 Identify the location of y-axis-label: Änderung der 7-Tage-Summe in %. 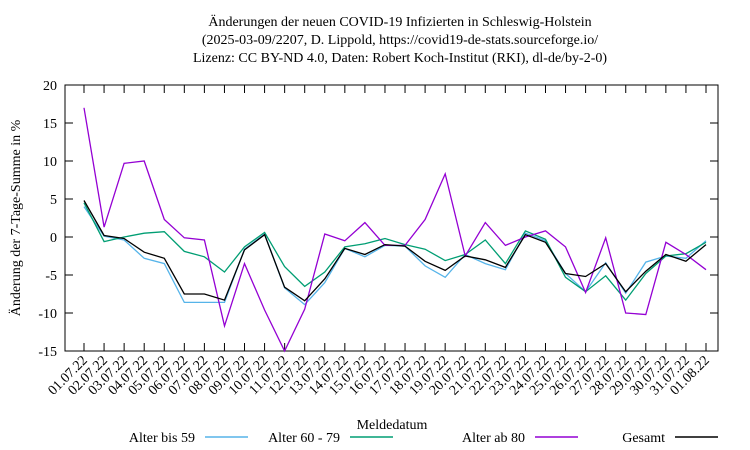
(15, 217).